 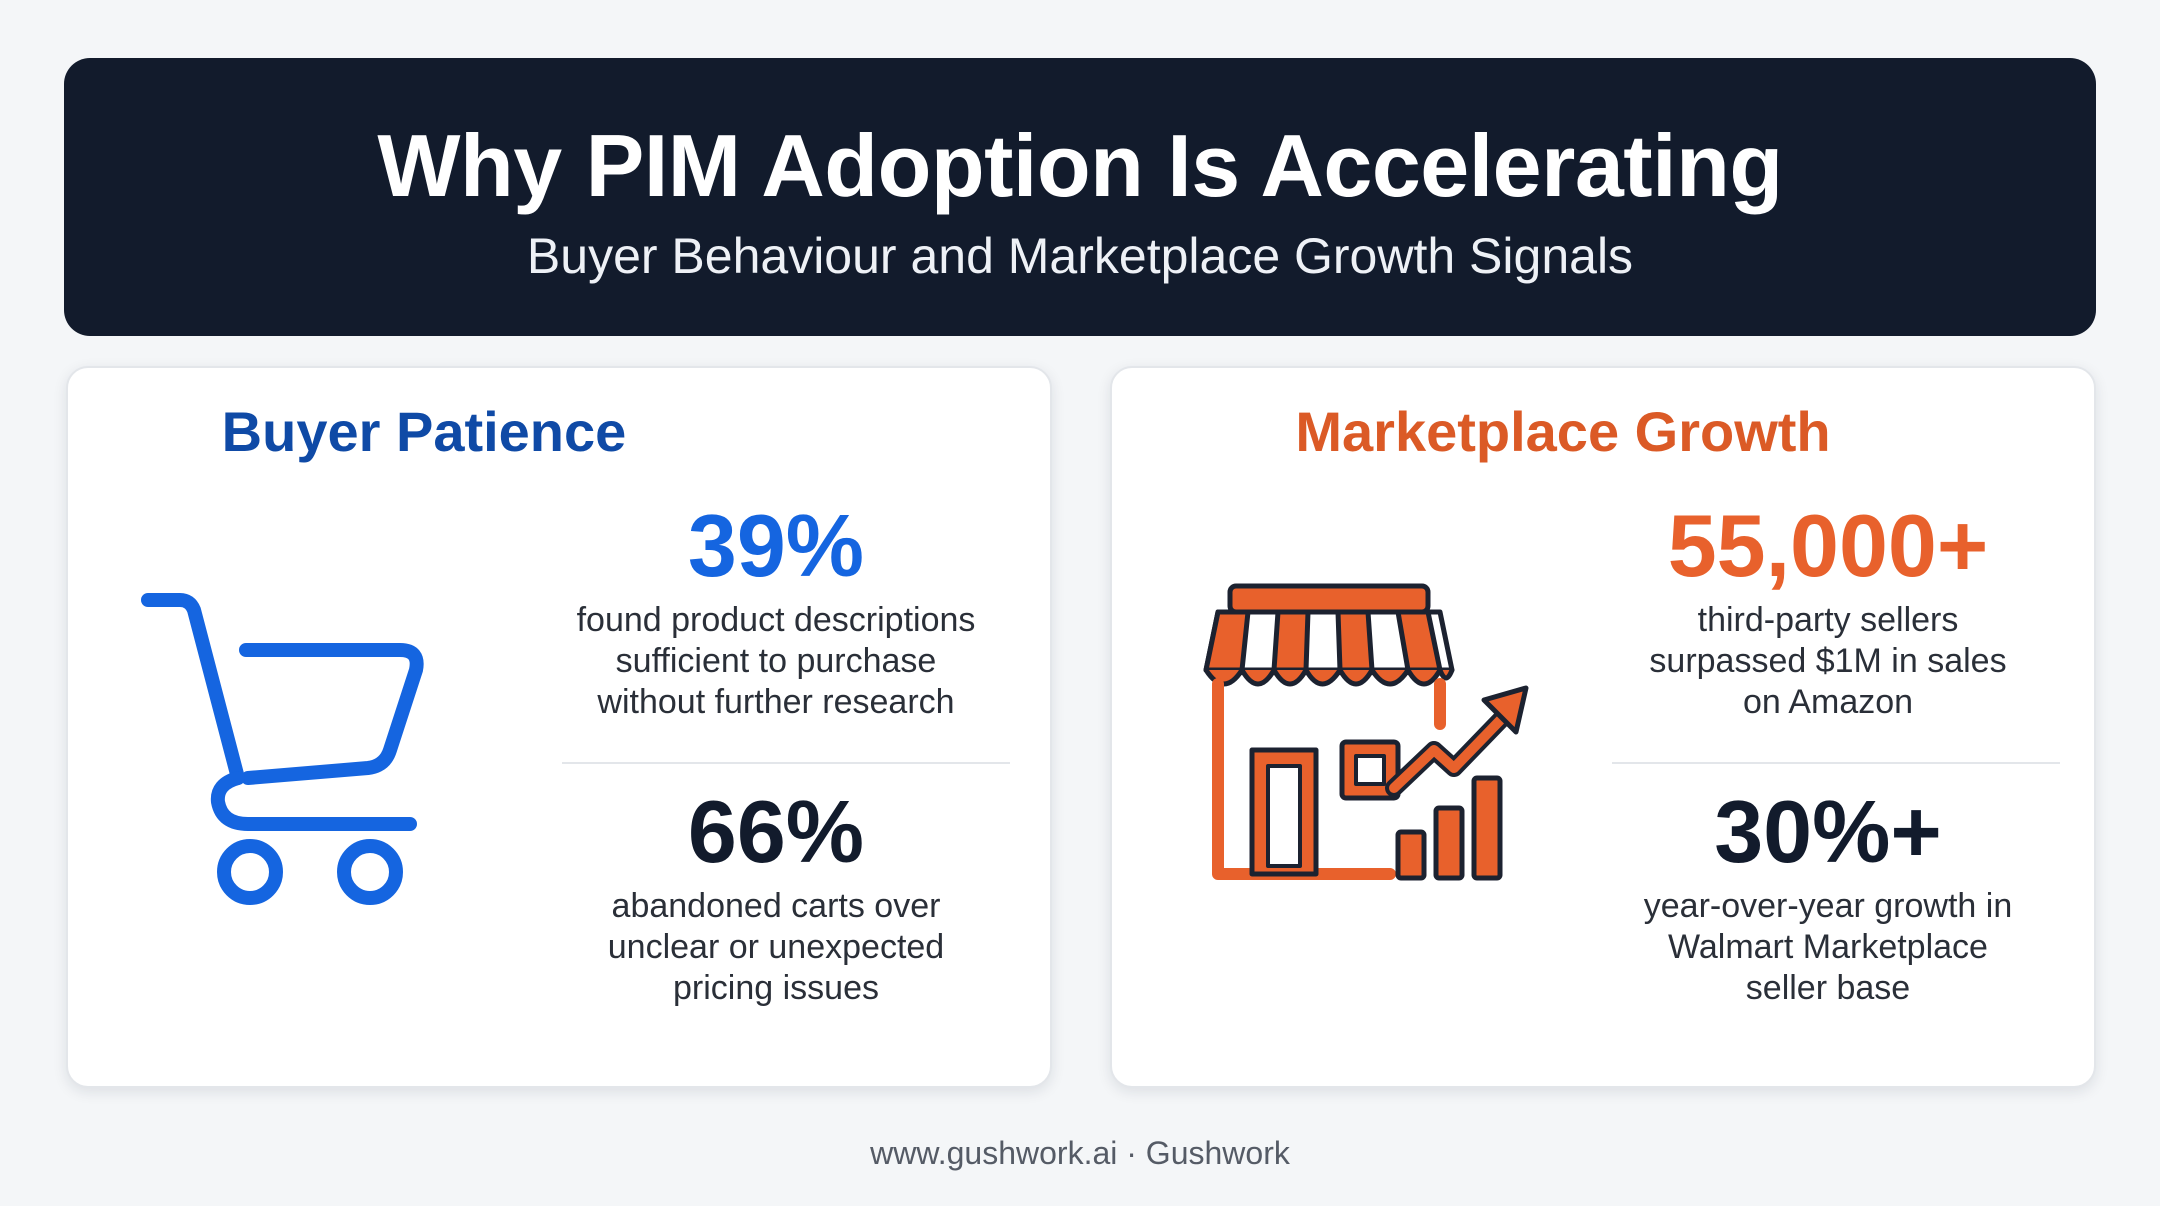 What do you see at coordinates (1080, 165) in the screenshot?
I see `page-title: Why PIM Adoption Is Accelerating` at bounding box center [1080, 165].